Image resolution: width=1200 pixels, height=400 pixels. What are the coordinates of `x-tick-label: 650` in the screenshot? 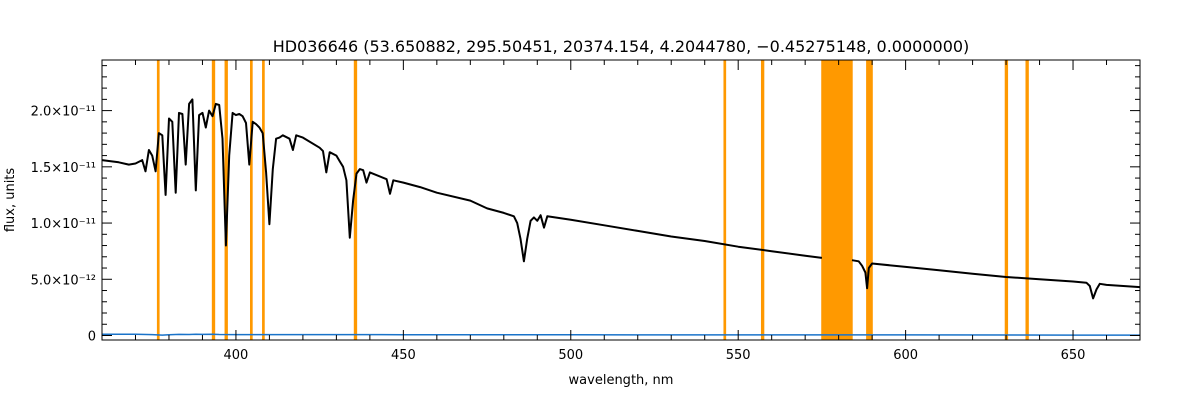 It's located at (1073, 355).